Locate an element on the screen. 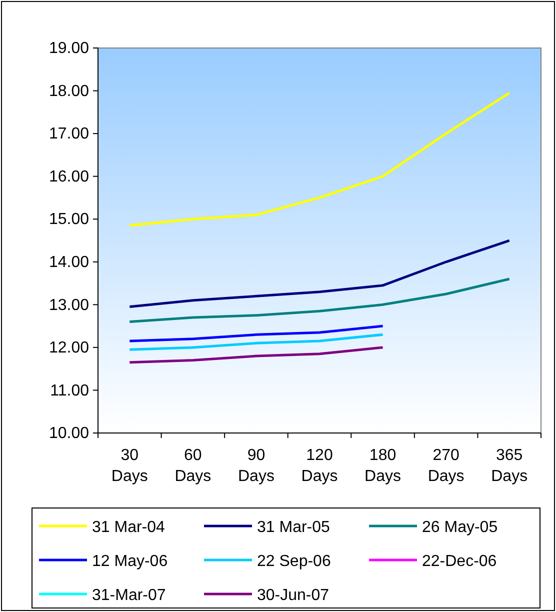  legend-label: 12 May-06 is located at coordinates (130, 561).